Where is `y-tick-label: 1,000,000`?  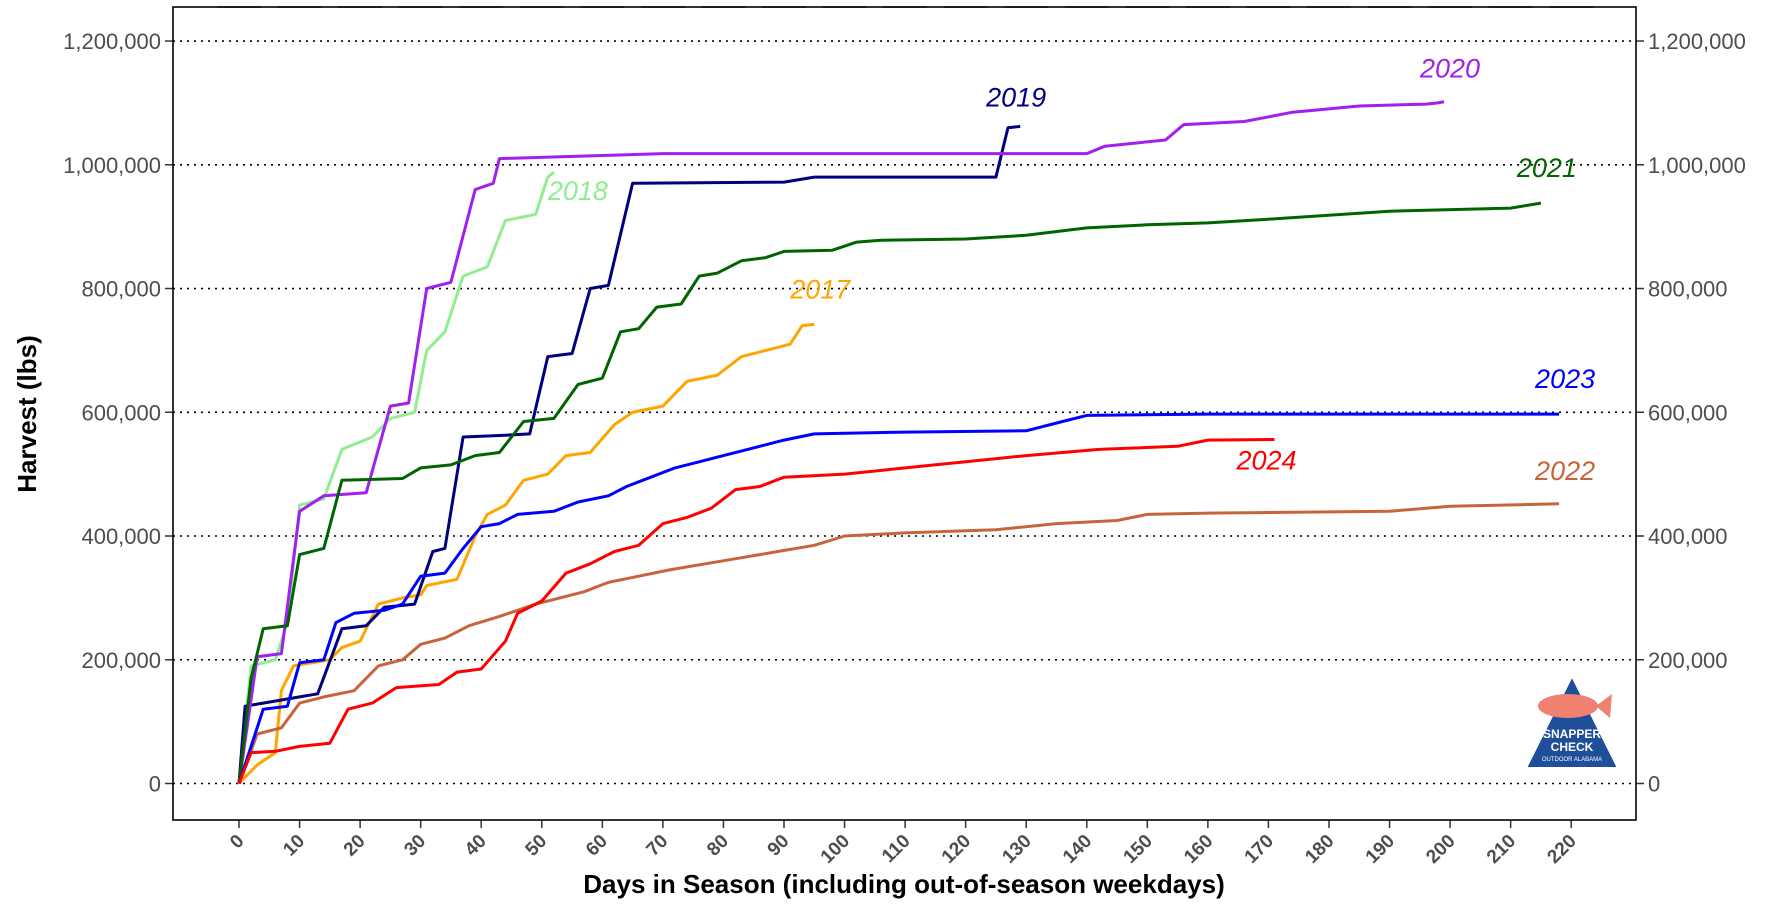 y-tick-label: 1,000,000 is located at coordinates (112, 165).